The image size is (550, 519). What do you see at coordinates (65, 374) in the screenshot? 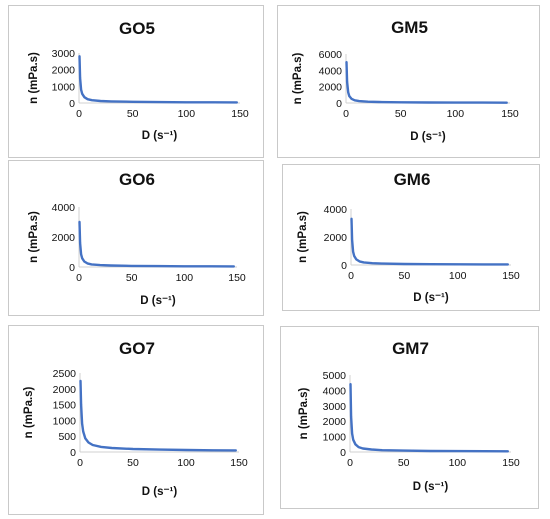
I see `y-tick-label: 2500` at bounding box center [65, 374].